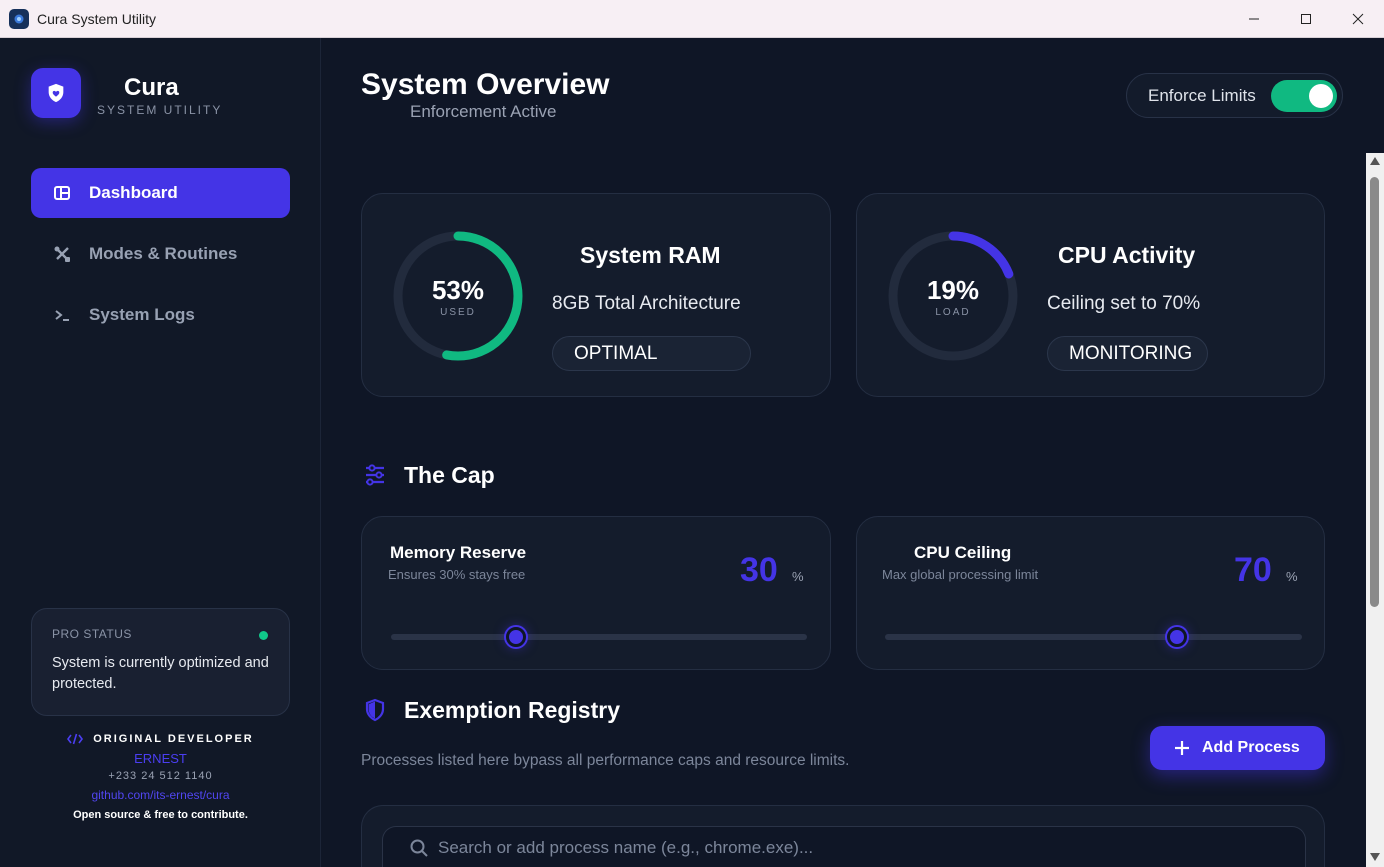 This screenshot has width=1384, height=867. I want to click on add-process-button: Add Process, so click(1237, 748).